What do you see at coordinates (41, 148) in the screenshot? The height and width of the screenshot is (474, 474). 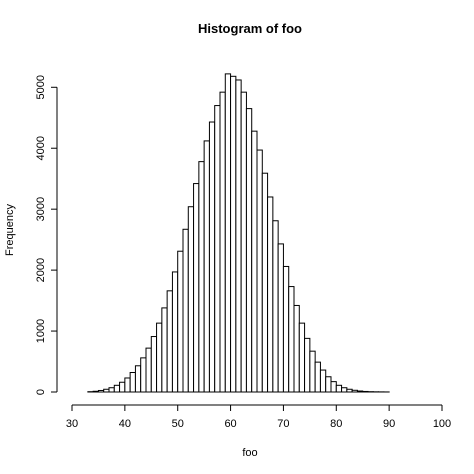 I see `y-tick-label: 4000` at bounding box center [41, 148].